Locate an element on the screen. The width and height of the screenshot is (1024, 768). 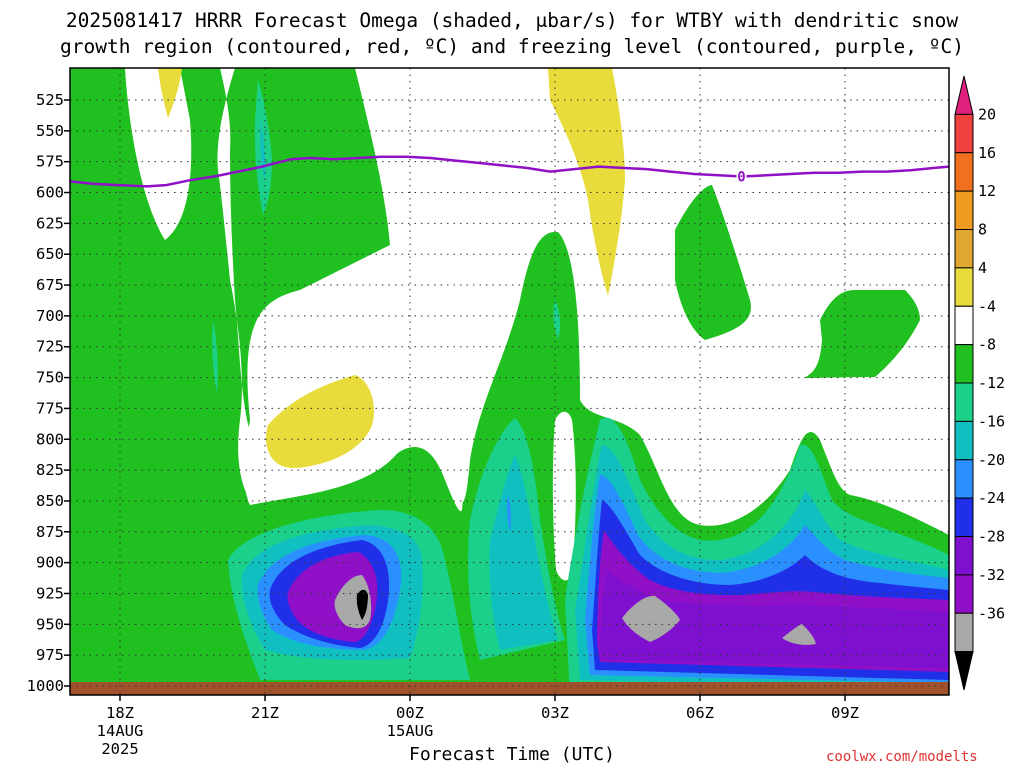
y-tick-label: 725 is located at coordinates (50, 347).